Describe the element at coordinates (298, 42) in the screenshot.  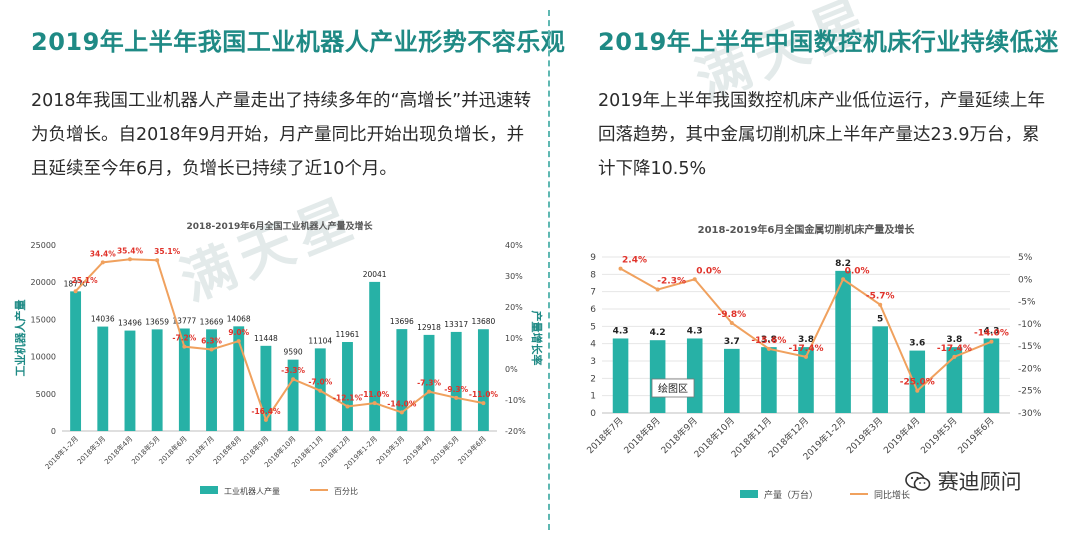
I see `left-title: 2019年上半年我国工业机器人产业形势不容乐观` at that location.